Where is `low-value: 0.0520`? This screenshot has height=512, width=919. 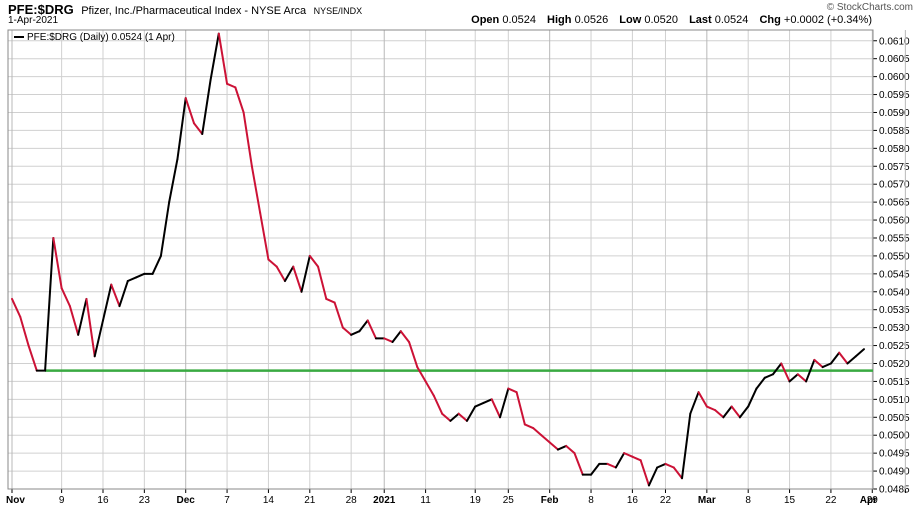 low-value: 0.0520 is located at coordinates (661, 20).